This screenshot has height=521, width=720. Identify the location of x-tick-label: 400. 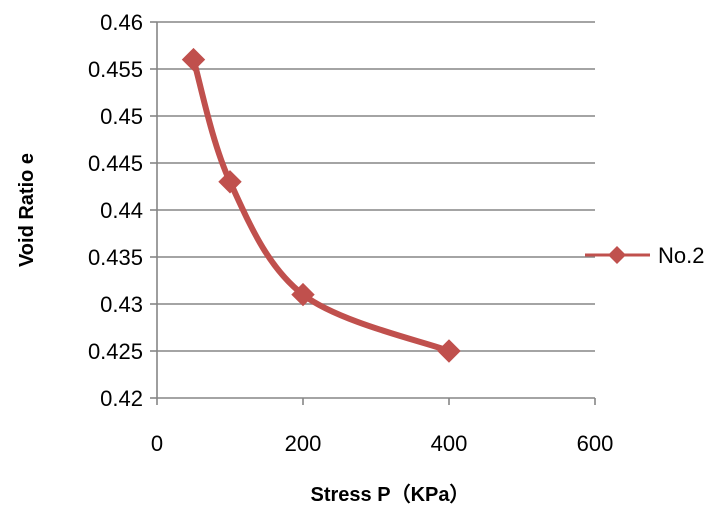
(449, 443).